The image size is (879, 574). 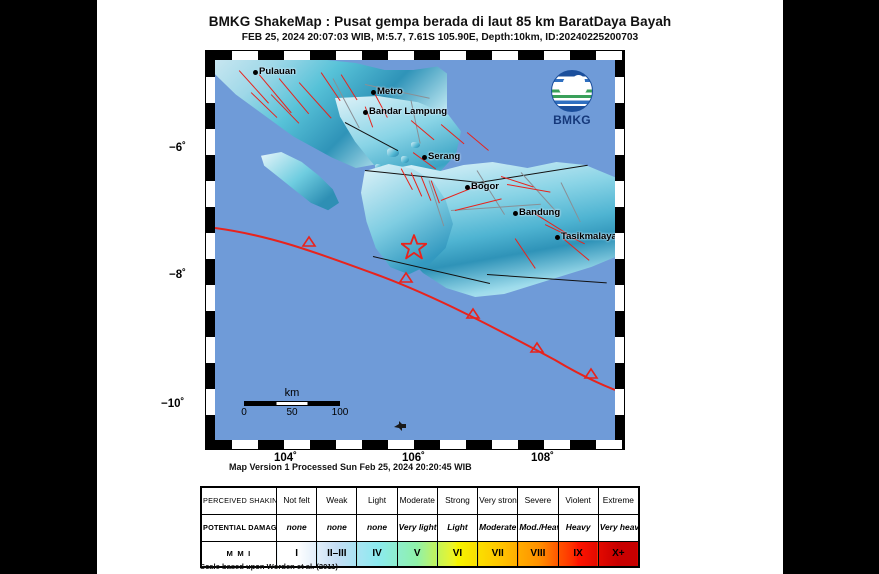 I want to click on bmkg-logo: BMKG, so click(x=572, y=98).